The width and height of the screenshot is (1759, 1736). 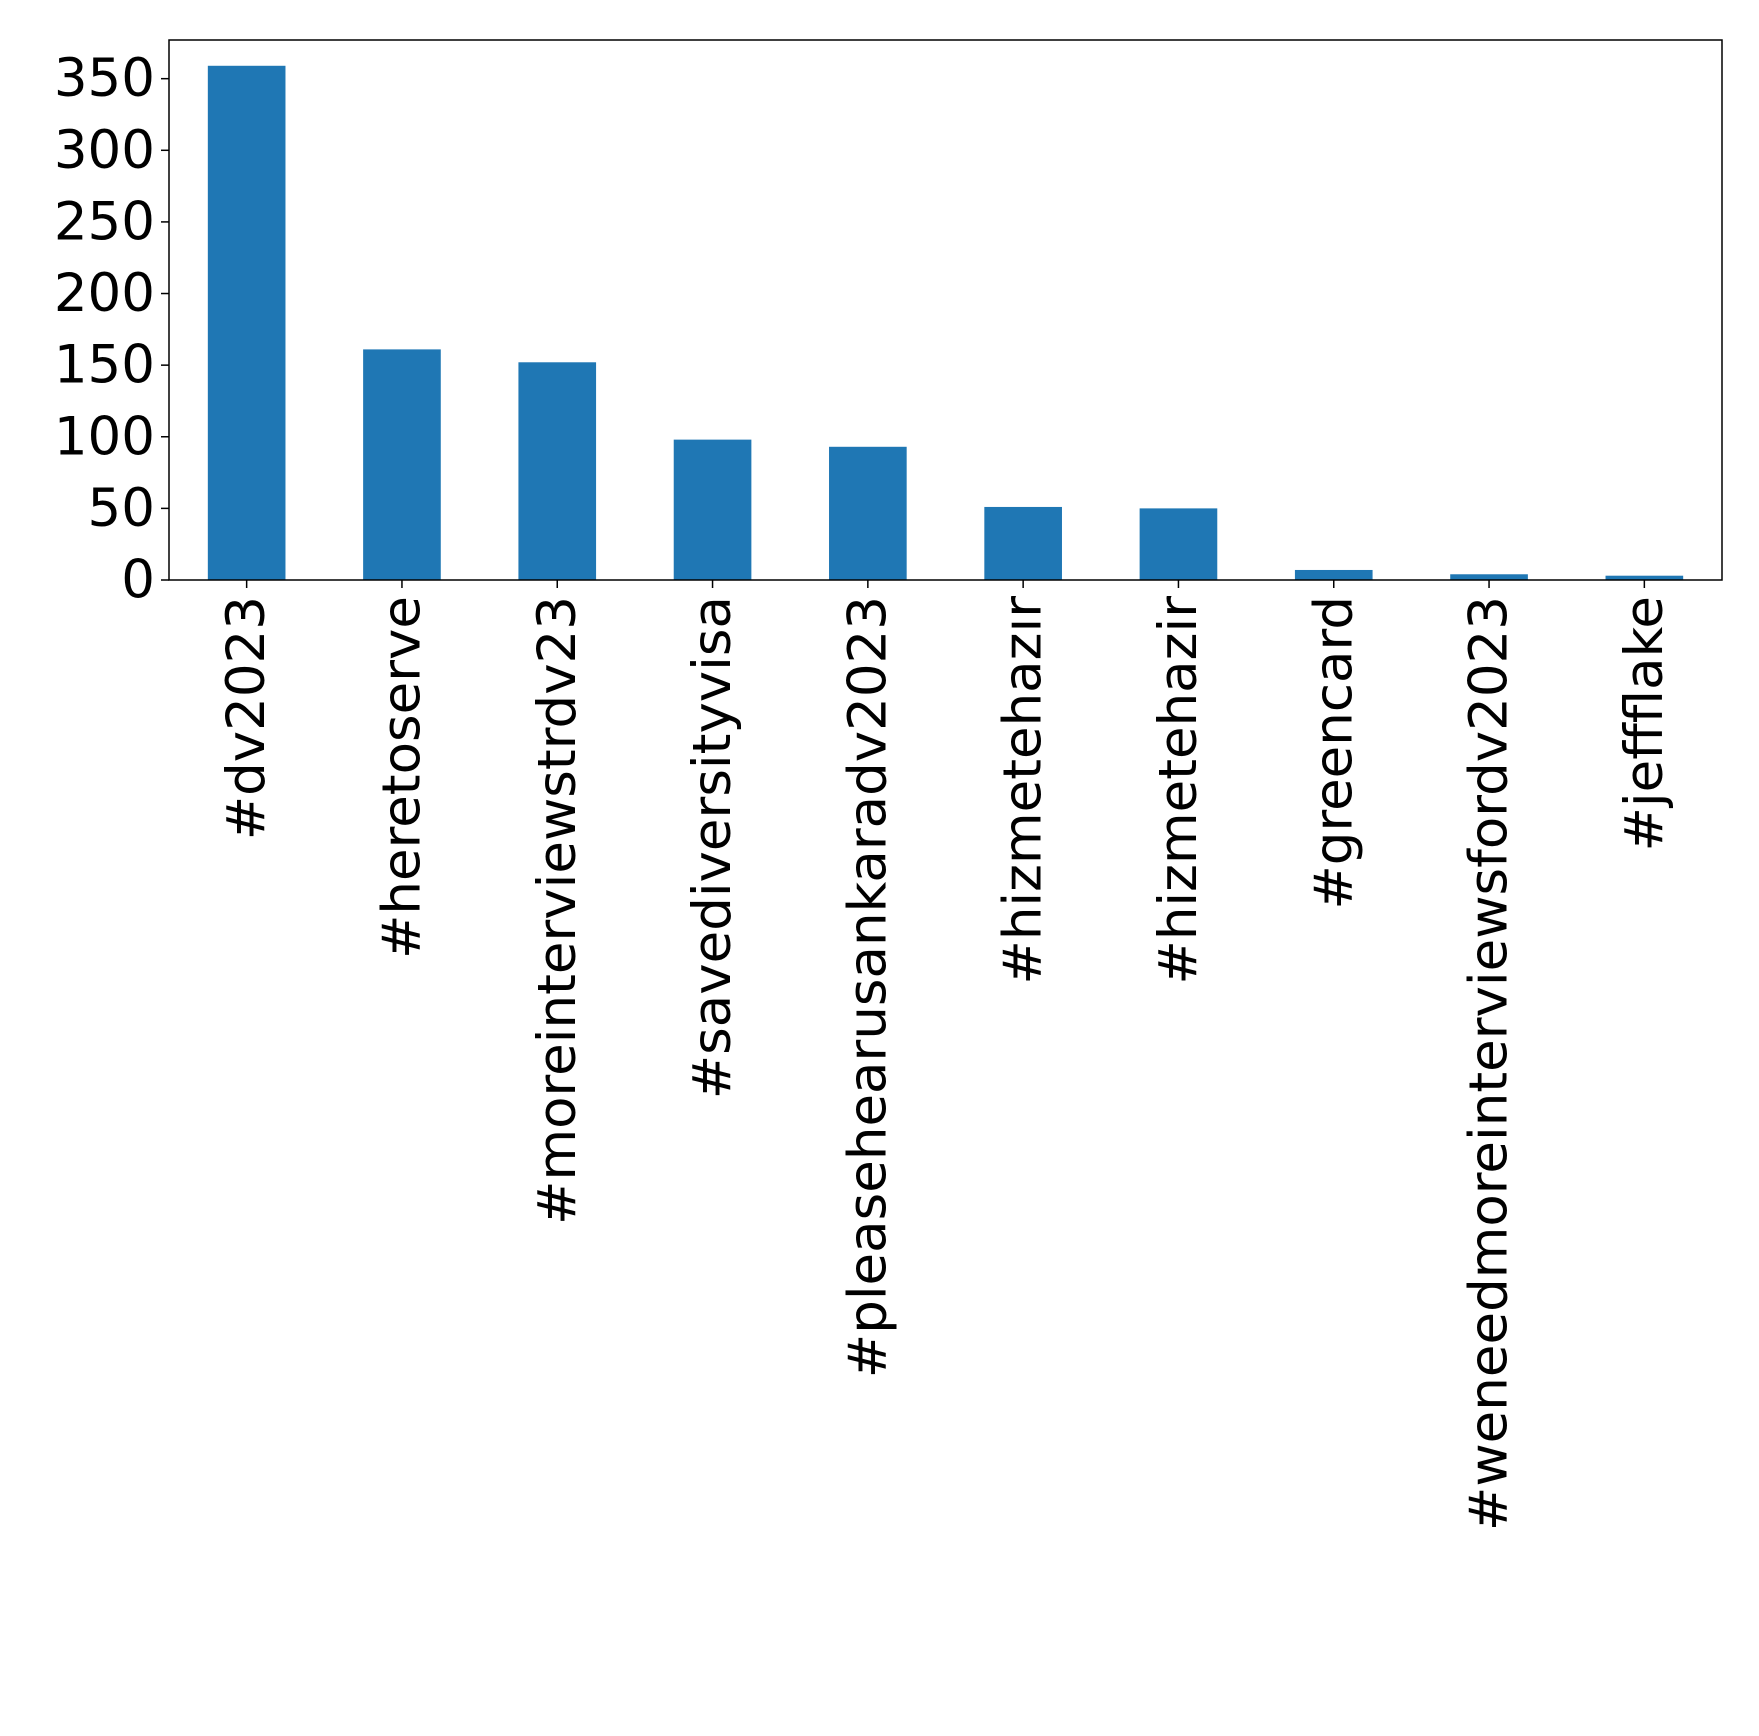 What do you see at coordinates (104, 221) in the screenshot?
I see `y-tick-label: 250` at bounding box center [104, 221].